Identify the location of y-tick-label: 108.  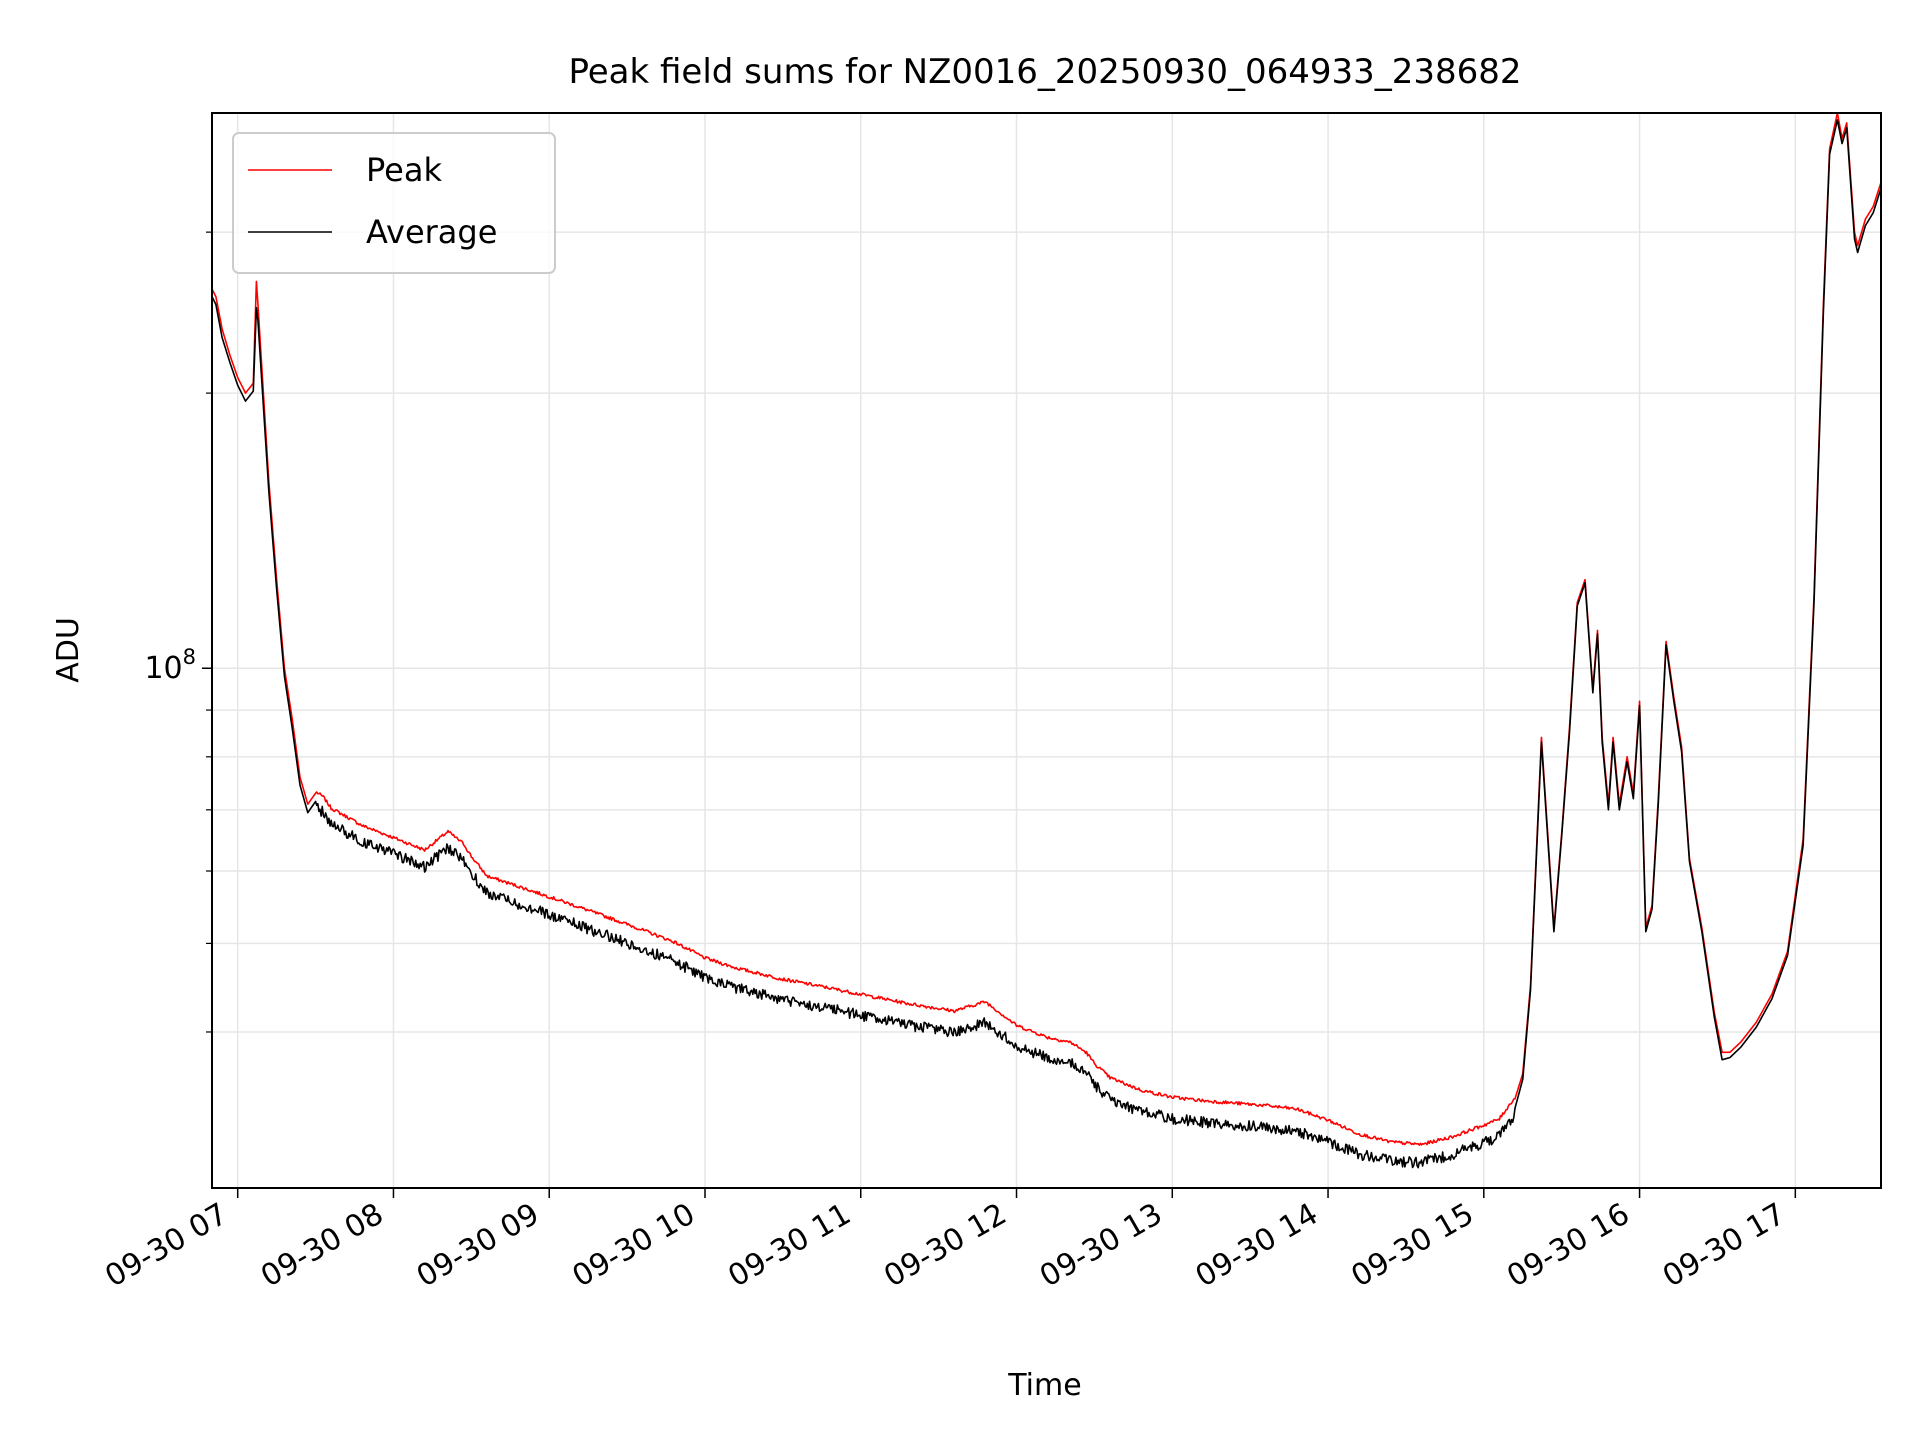
(170, 665).